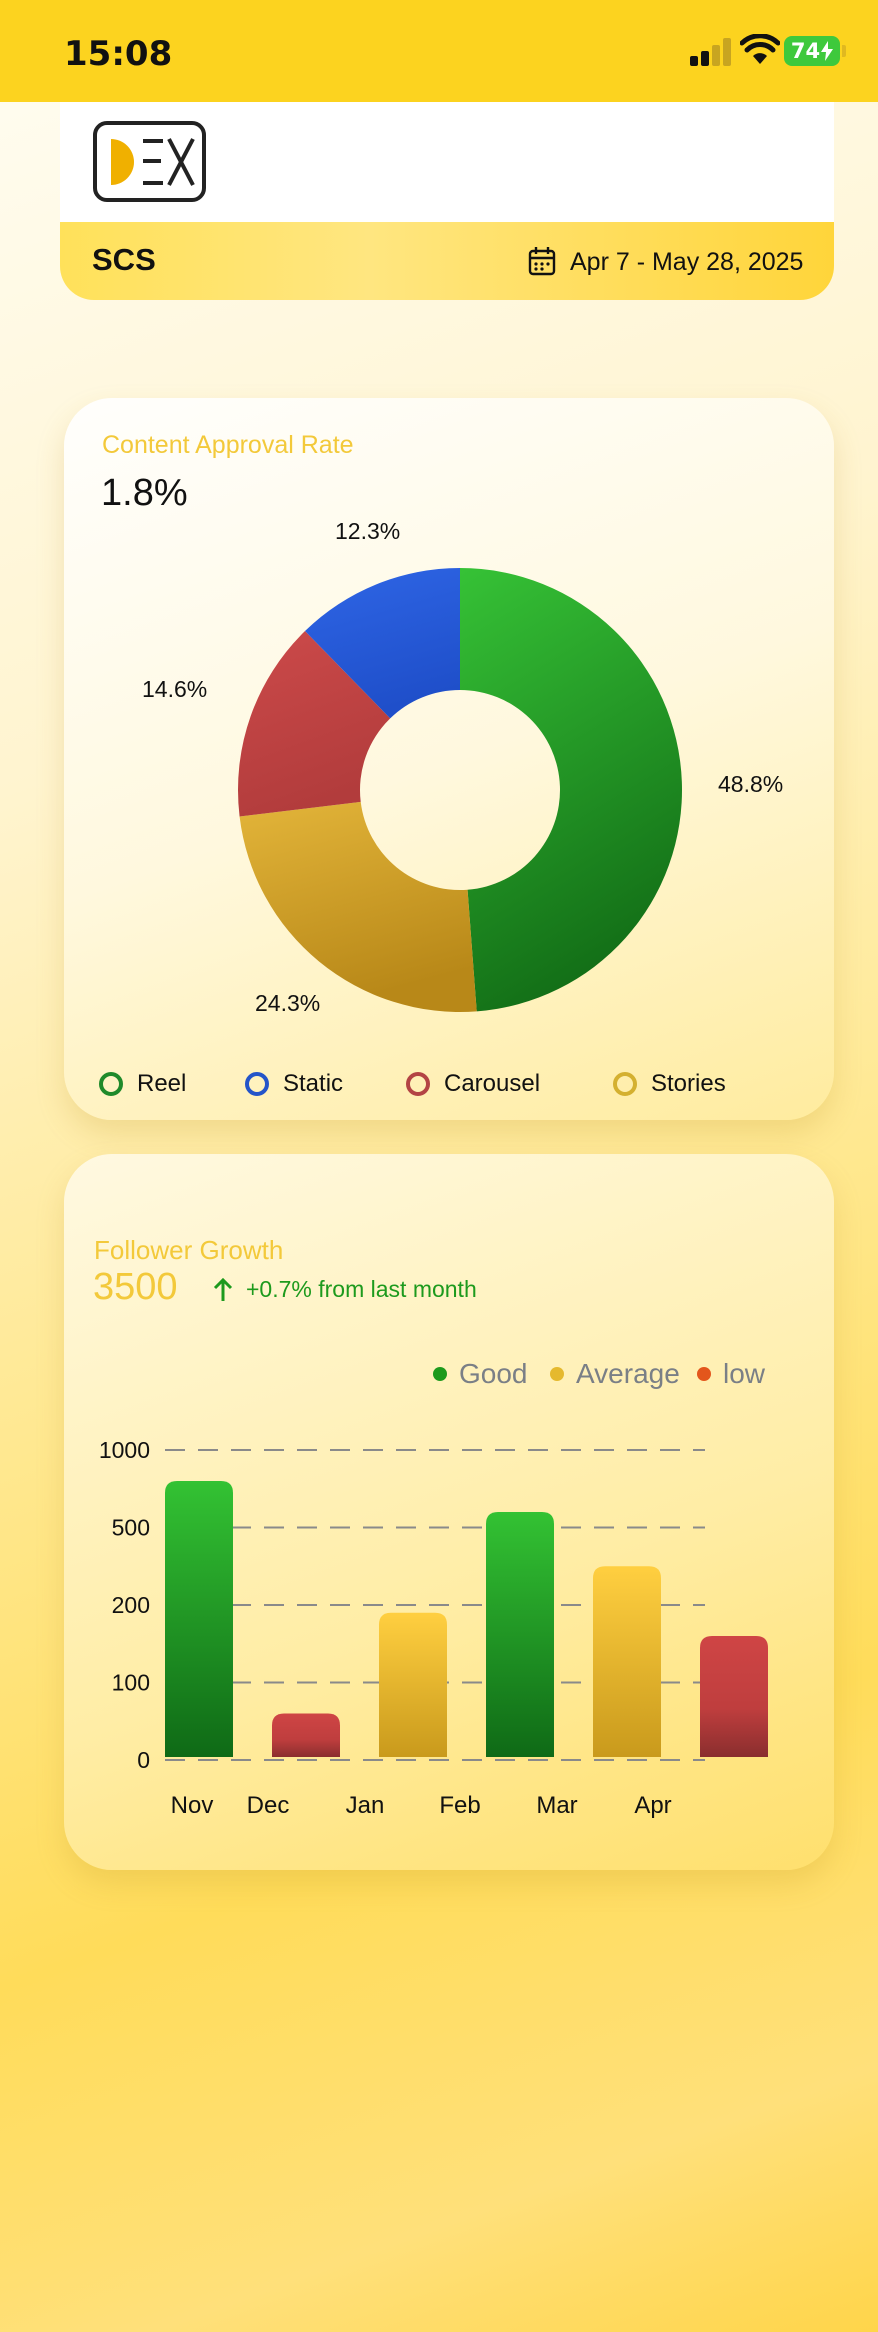 The width and height of the screenshot is (878, 2332). I want to click on donut-slice-carousel, so click(314, 724).